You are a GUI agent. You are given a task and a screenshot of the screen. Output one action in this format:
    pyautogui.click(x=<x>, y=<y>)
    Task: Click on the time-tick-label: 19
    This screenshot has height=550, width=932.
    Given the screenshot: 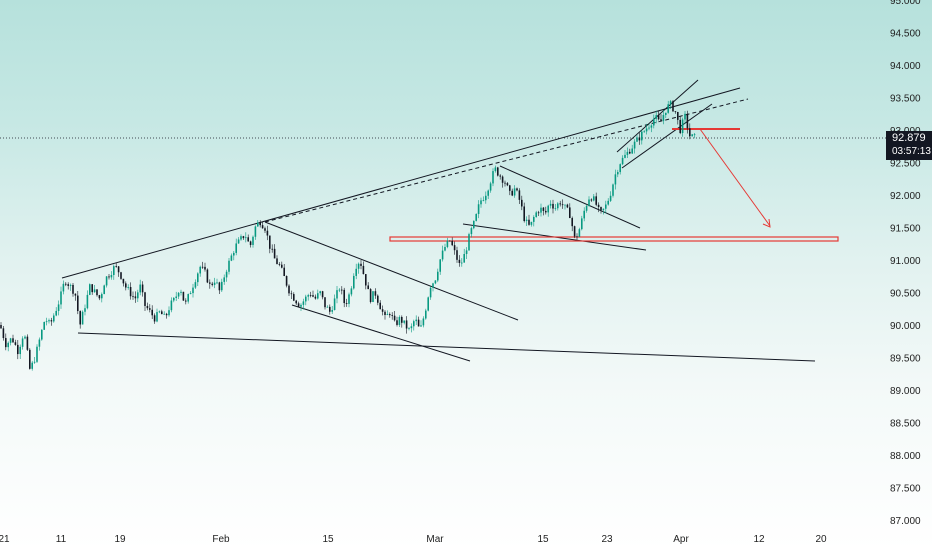 What is the action you would take?
    pyautogui.click(x=120, y=539)
    